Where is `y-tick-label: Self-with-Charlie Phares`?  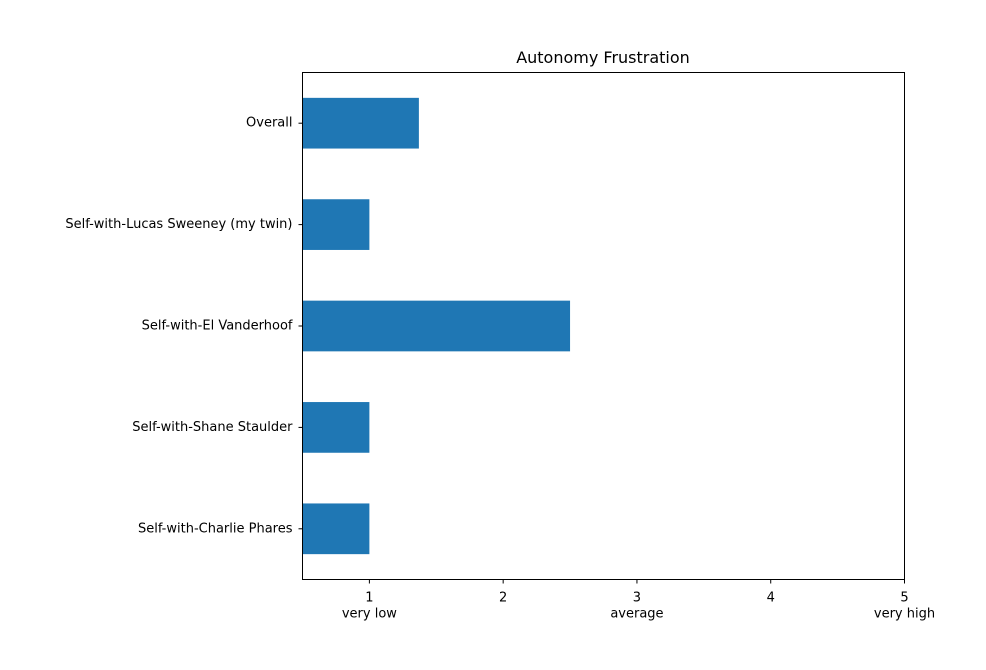 y-tick-label: Self-with-Charlie Phares is located at coordinates (215, 528).